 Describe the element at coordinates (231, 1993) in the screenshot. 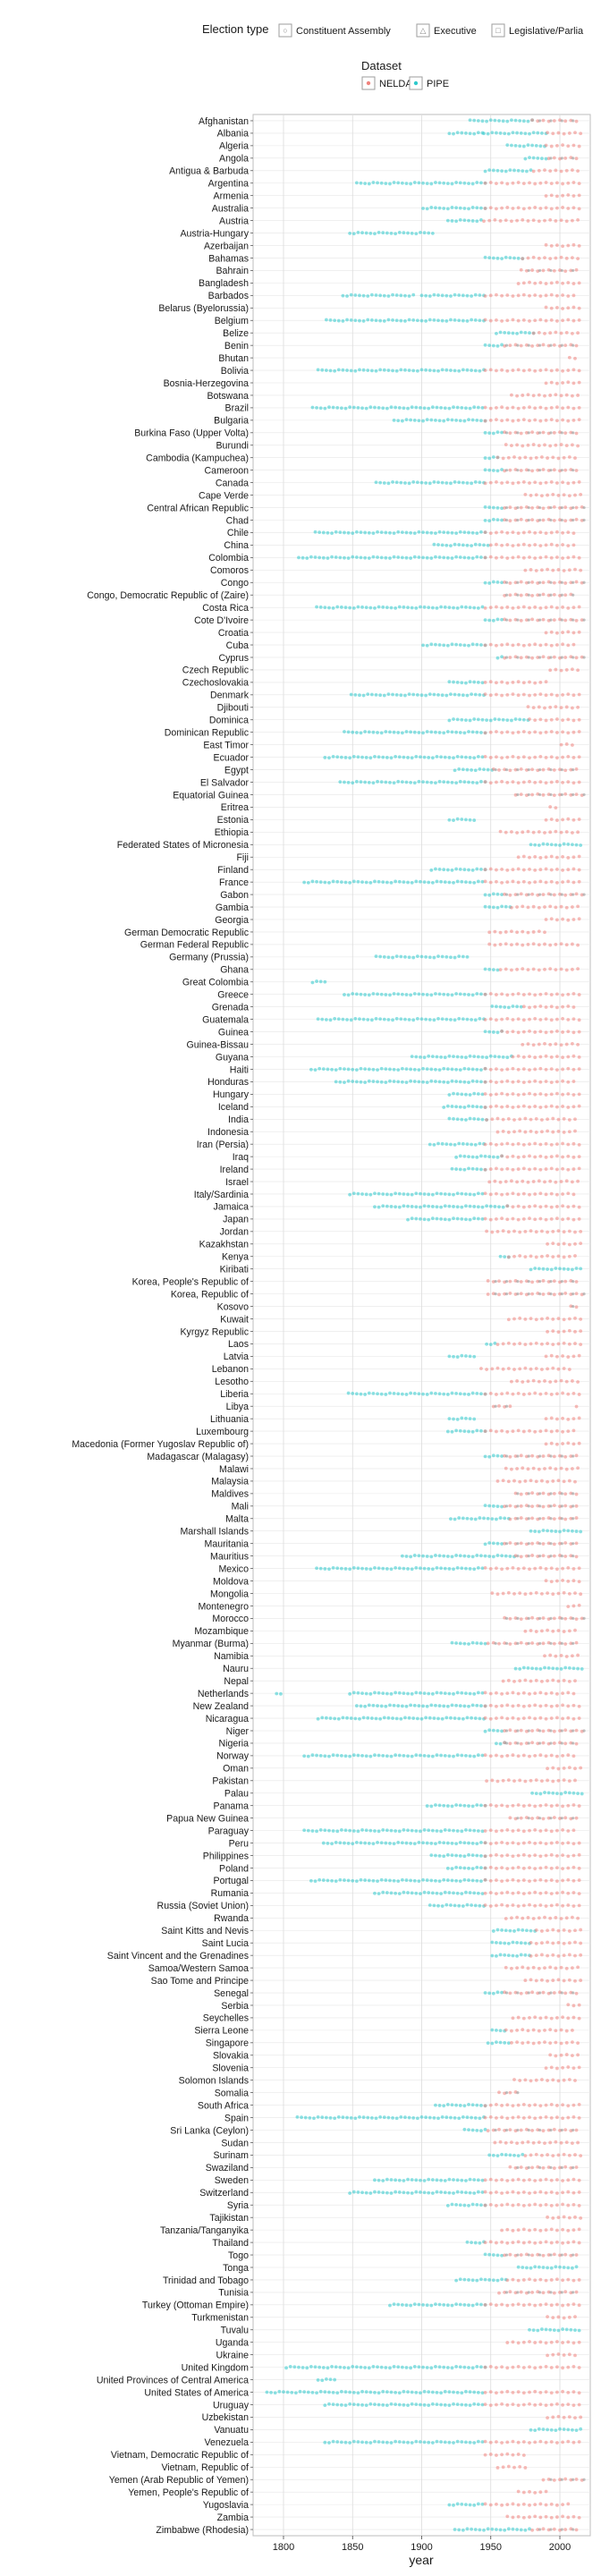

I see `y-tick-label: Senegal` at that location.